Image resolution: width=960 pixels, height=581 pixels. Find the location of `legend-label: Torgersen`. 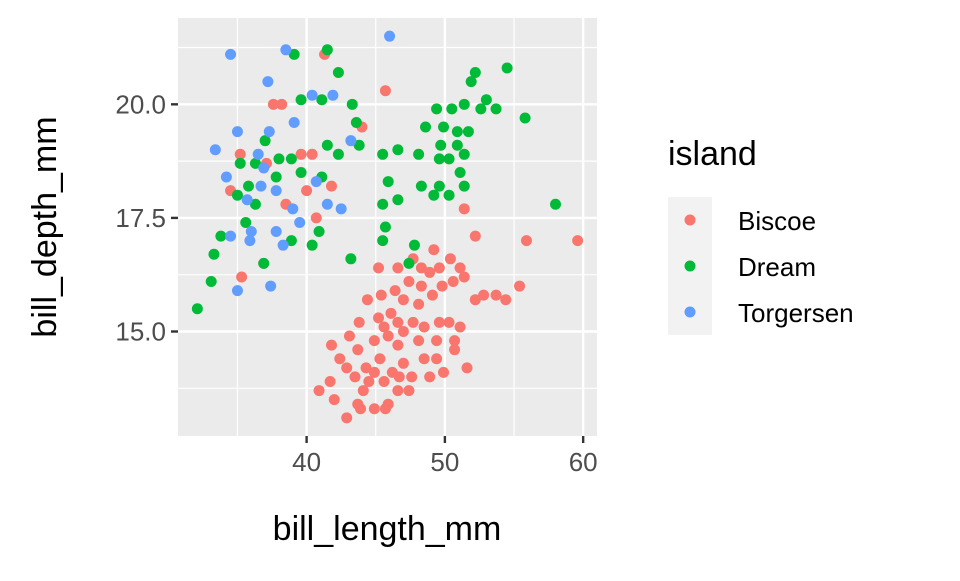

legend-label: Torgersen is located at coordinates (796, 313).